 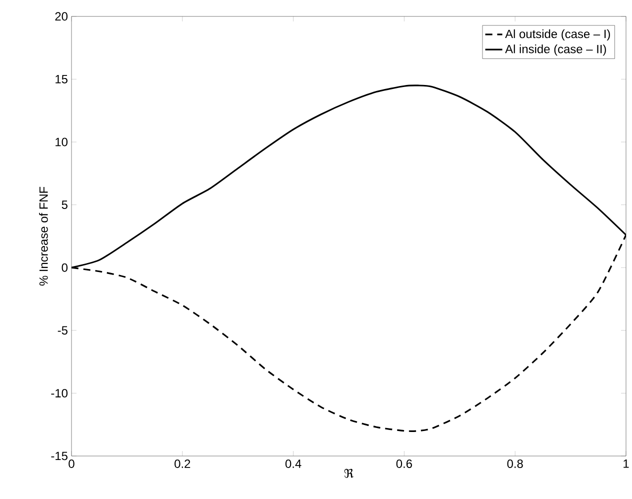 I want to click on y-tick-label: 20, so click(x=61, y=16).